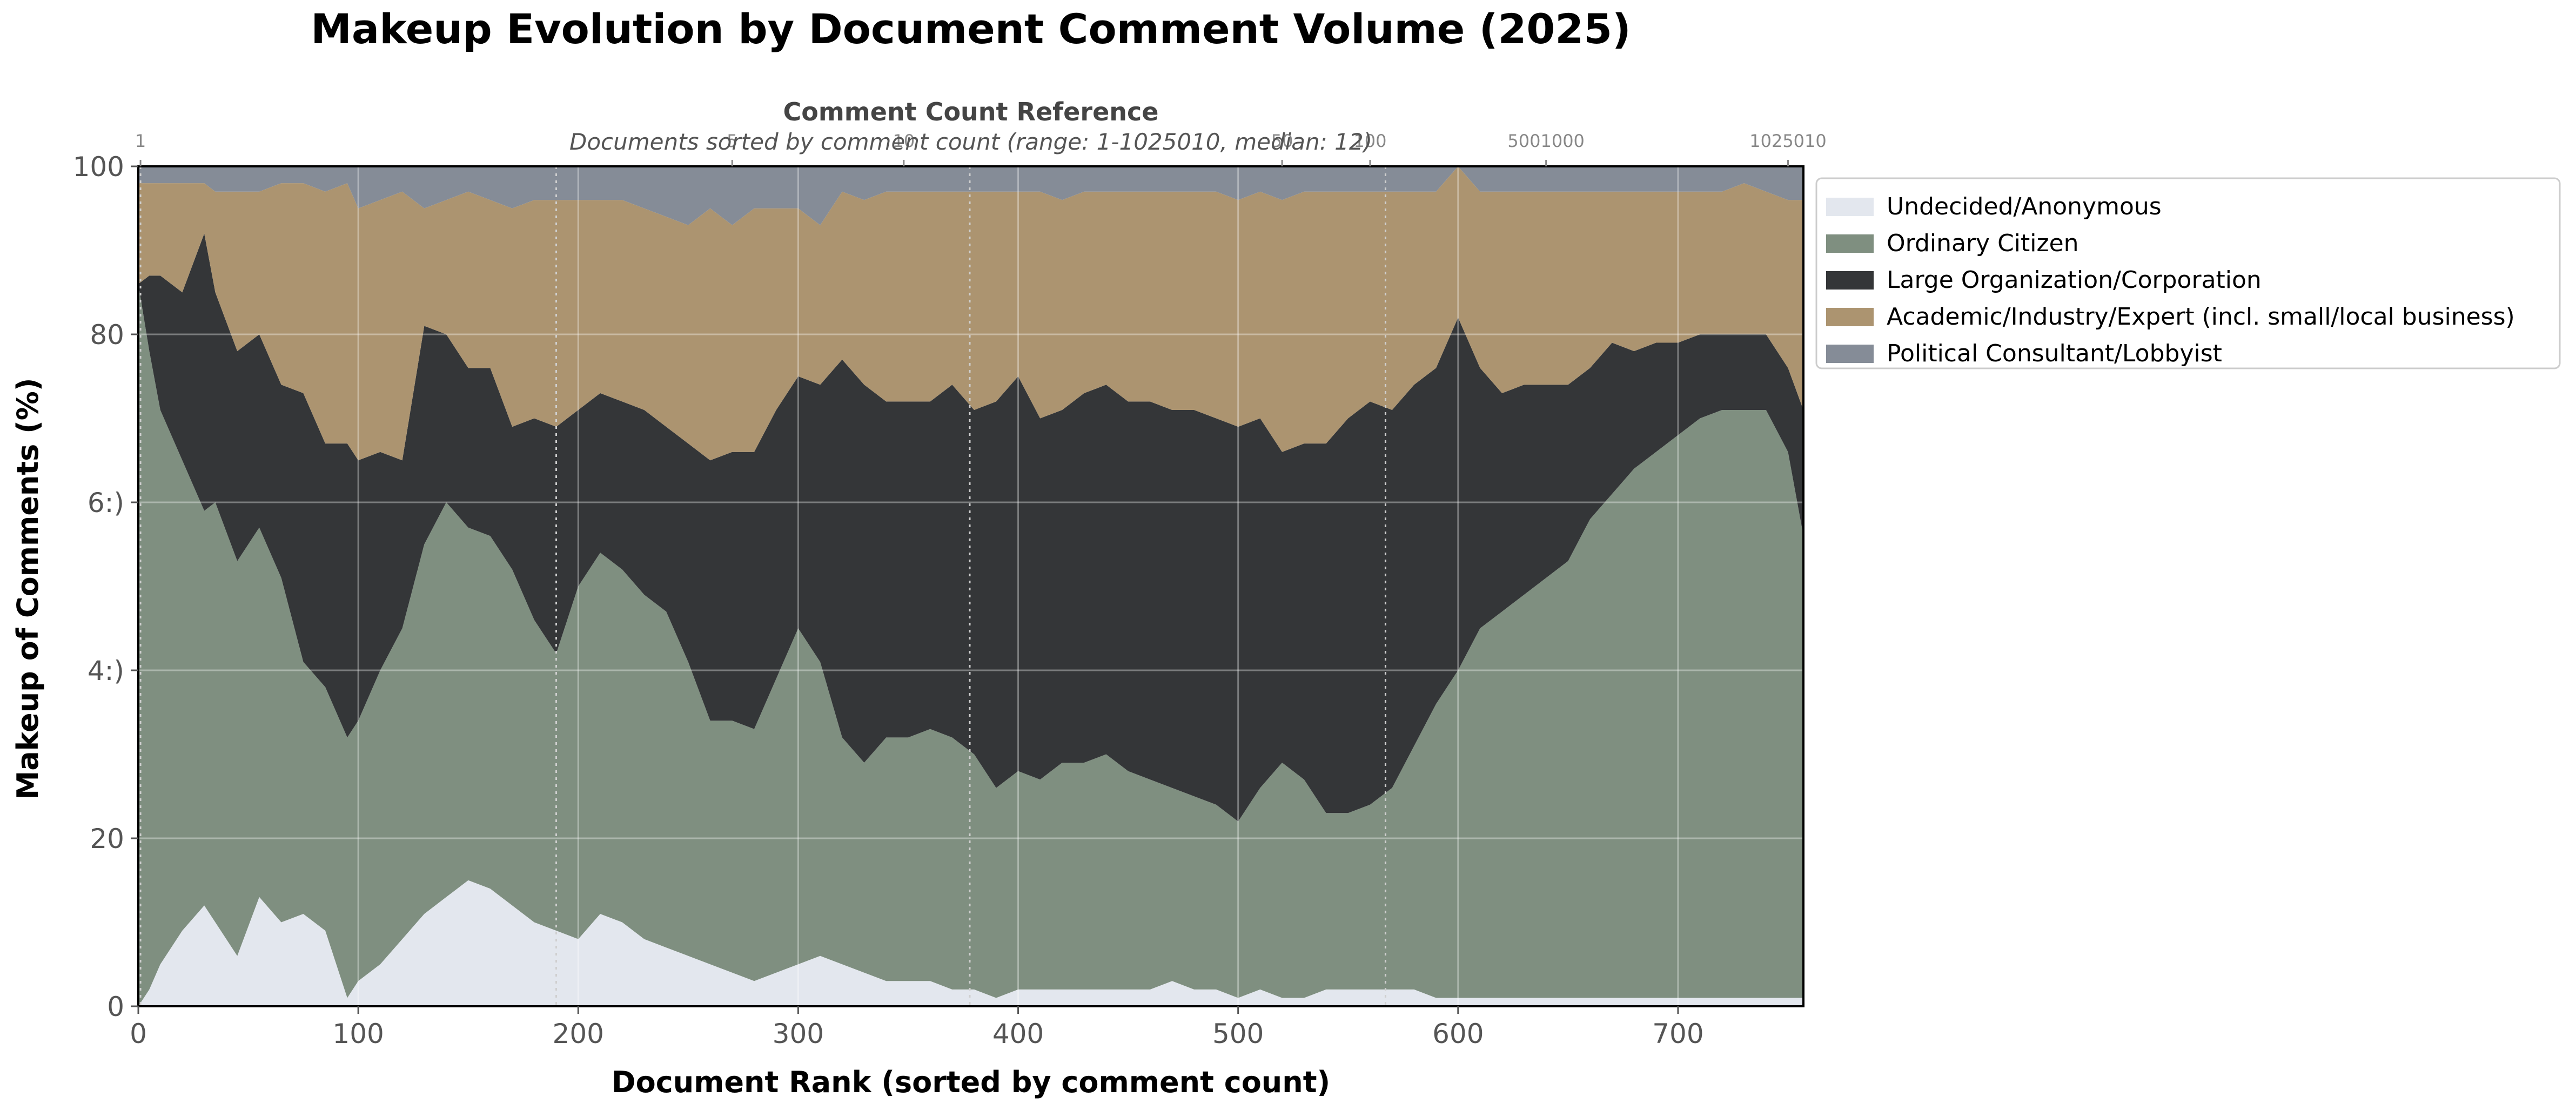 The width and height of the screenshot is (2576, 1117). I want to click on x-tick-label-5: 500, so click(1238, 1033).